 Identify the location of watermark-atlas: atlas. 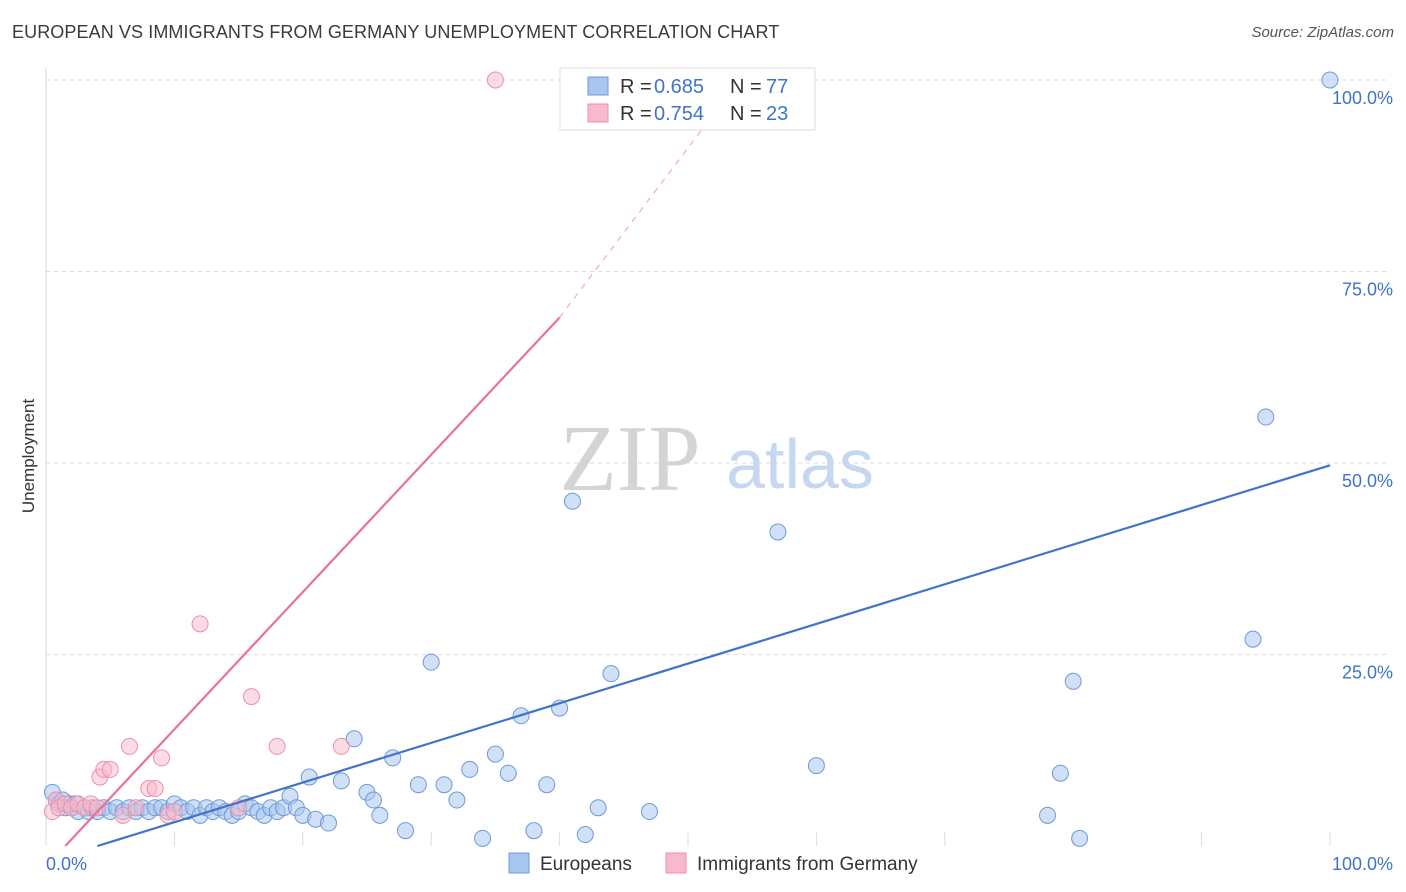
(800, 464).